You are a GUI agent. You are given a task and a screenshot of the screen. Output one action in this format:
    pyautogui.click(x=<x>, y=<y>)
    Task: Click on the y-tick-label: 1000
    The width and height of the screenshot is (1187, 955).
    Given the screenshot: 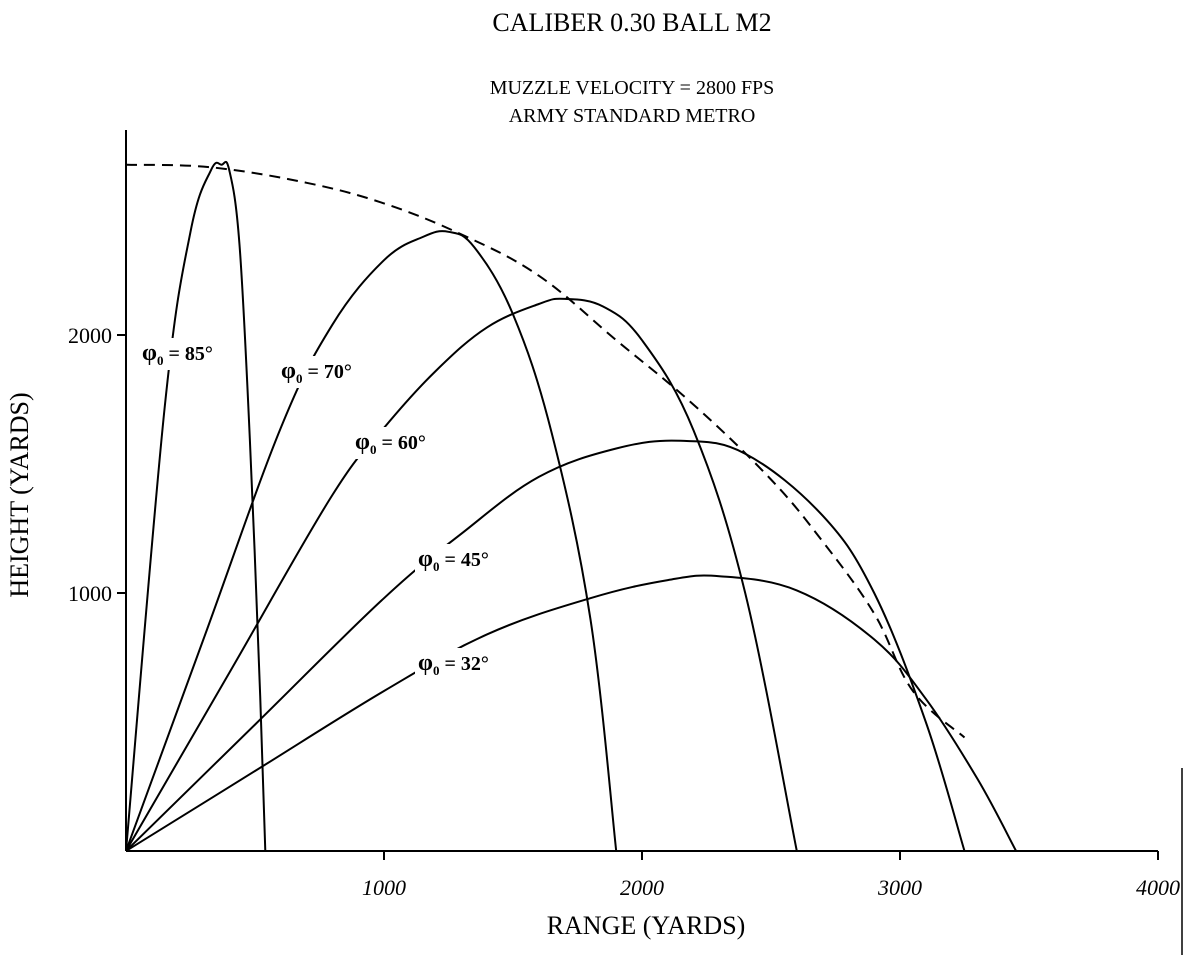 What is the action you would take?
    pyautogui.click(x=90, y=593)
    